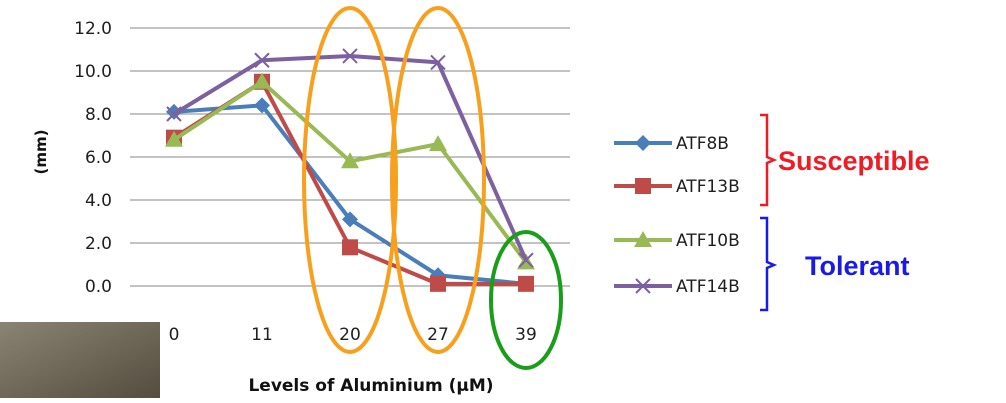 The height and width of the screenshot is (403, 1006). I want to click on green-highlight-ellipse, so click(526, 300).